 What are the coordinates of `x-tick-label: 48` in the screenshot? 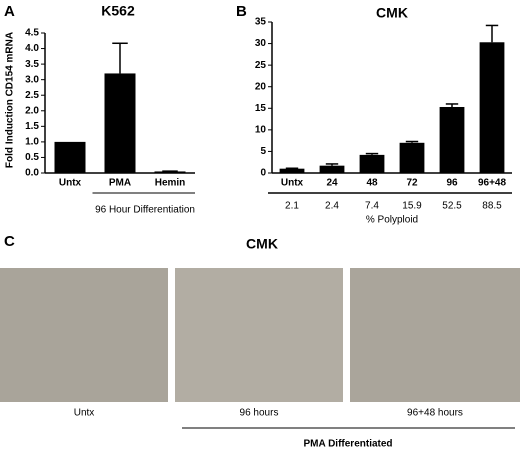 It's located at (372, 183).